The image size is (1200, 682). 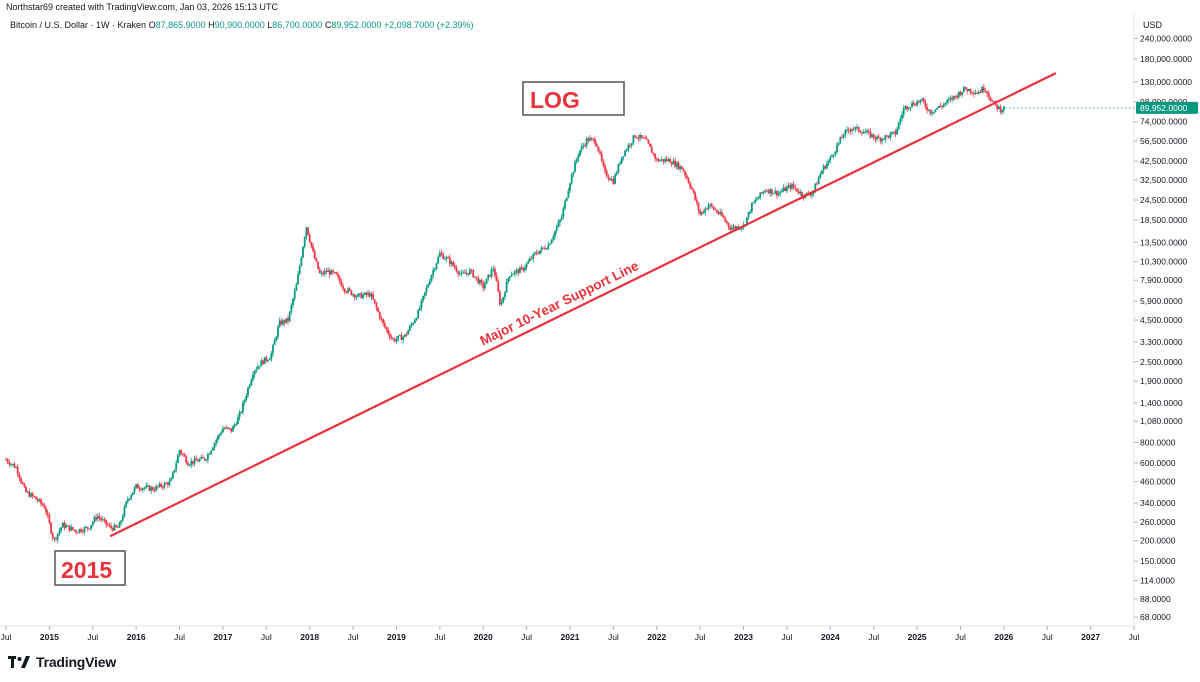 I want to click on y-tick-label: 13,500.0000, so click(x=1164, y=242).